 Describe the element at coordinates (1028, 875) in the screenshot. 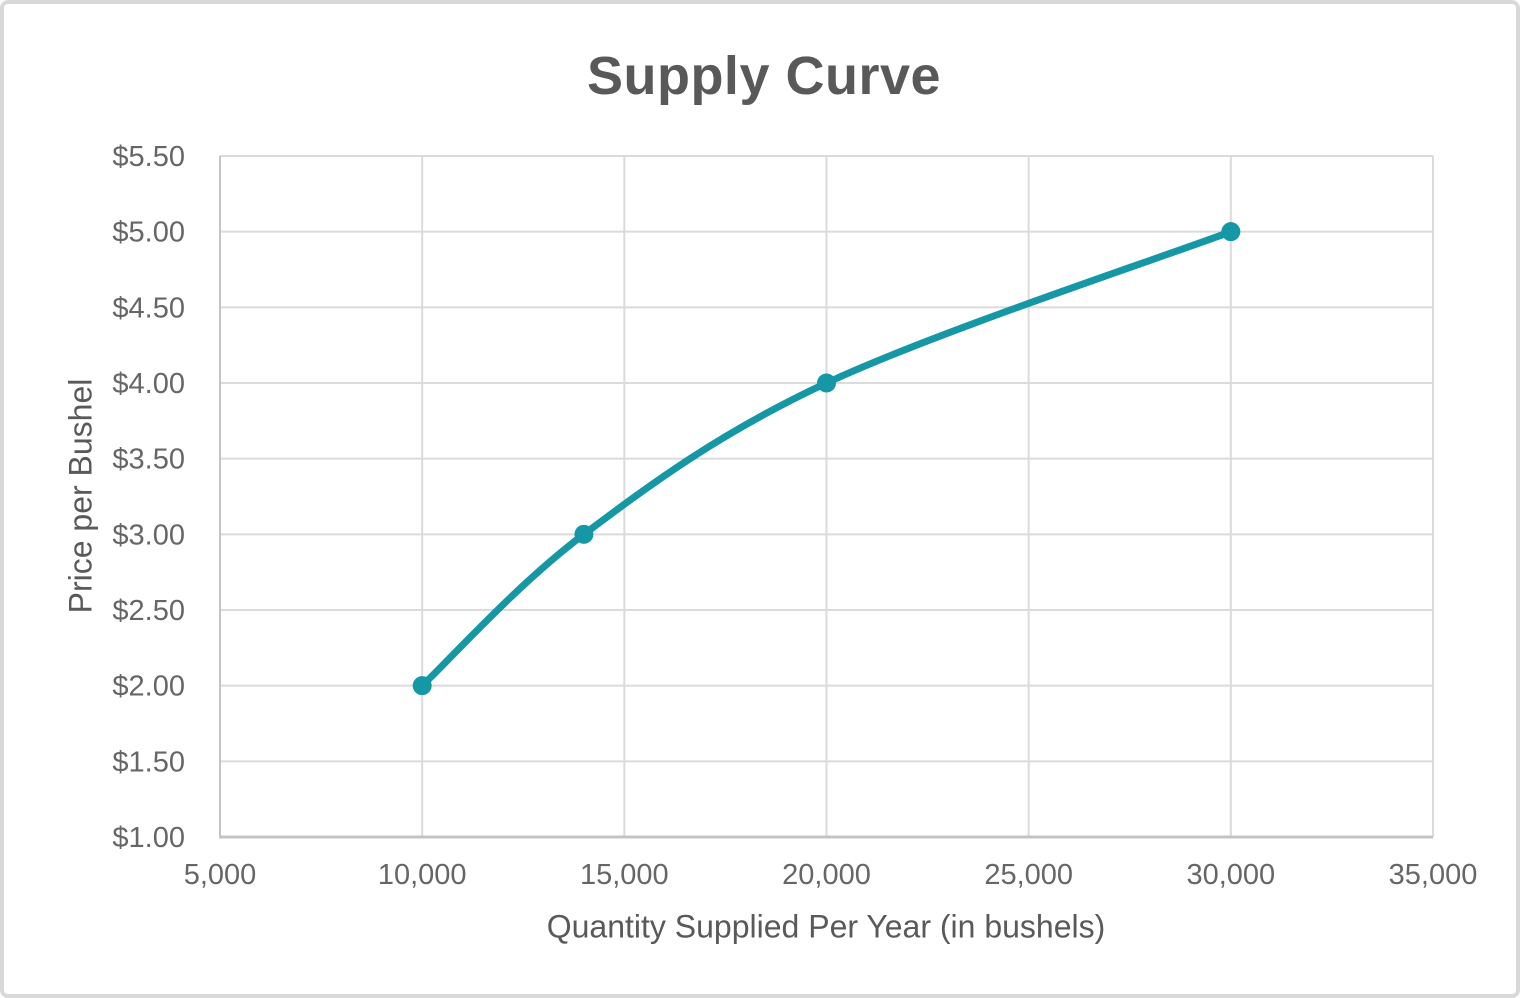

I see `x-tick-label: 25,000` at that location.